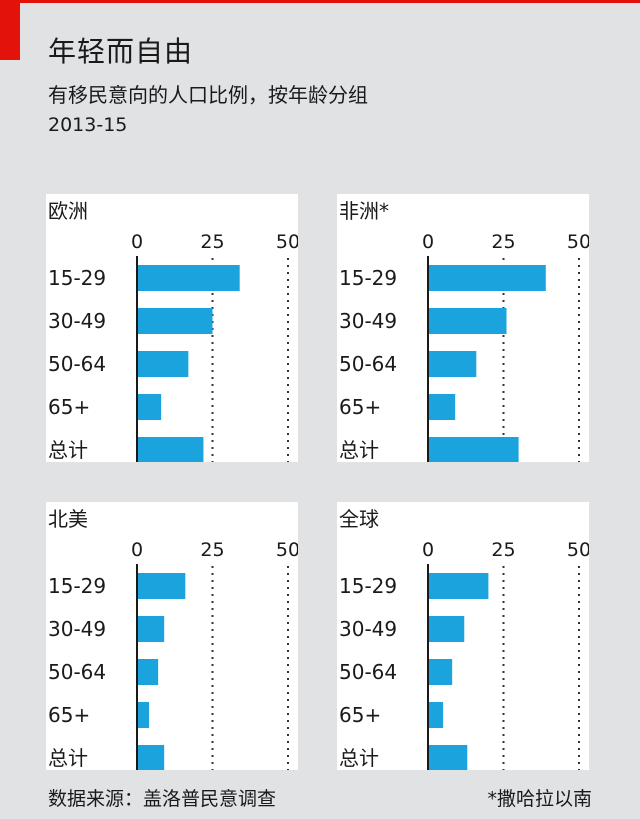 The width and height of the screenshot is (640, 819). I want to click on panel-title: 欧洲, so click(68, 211).